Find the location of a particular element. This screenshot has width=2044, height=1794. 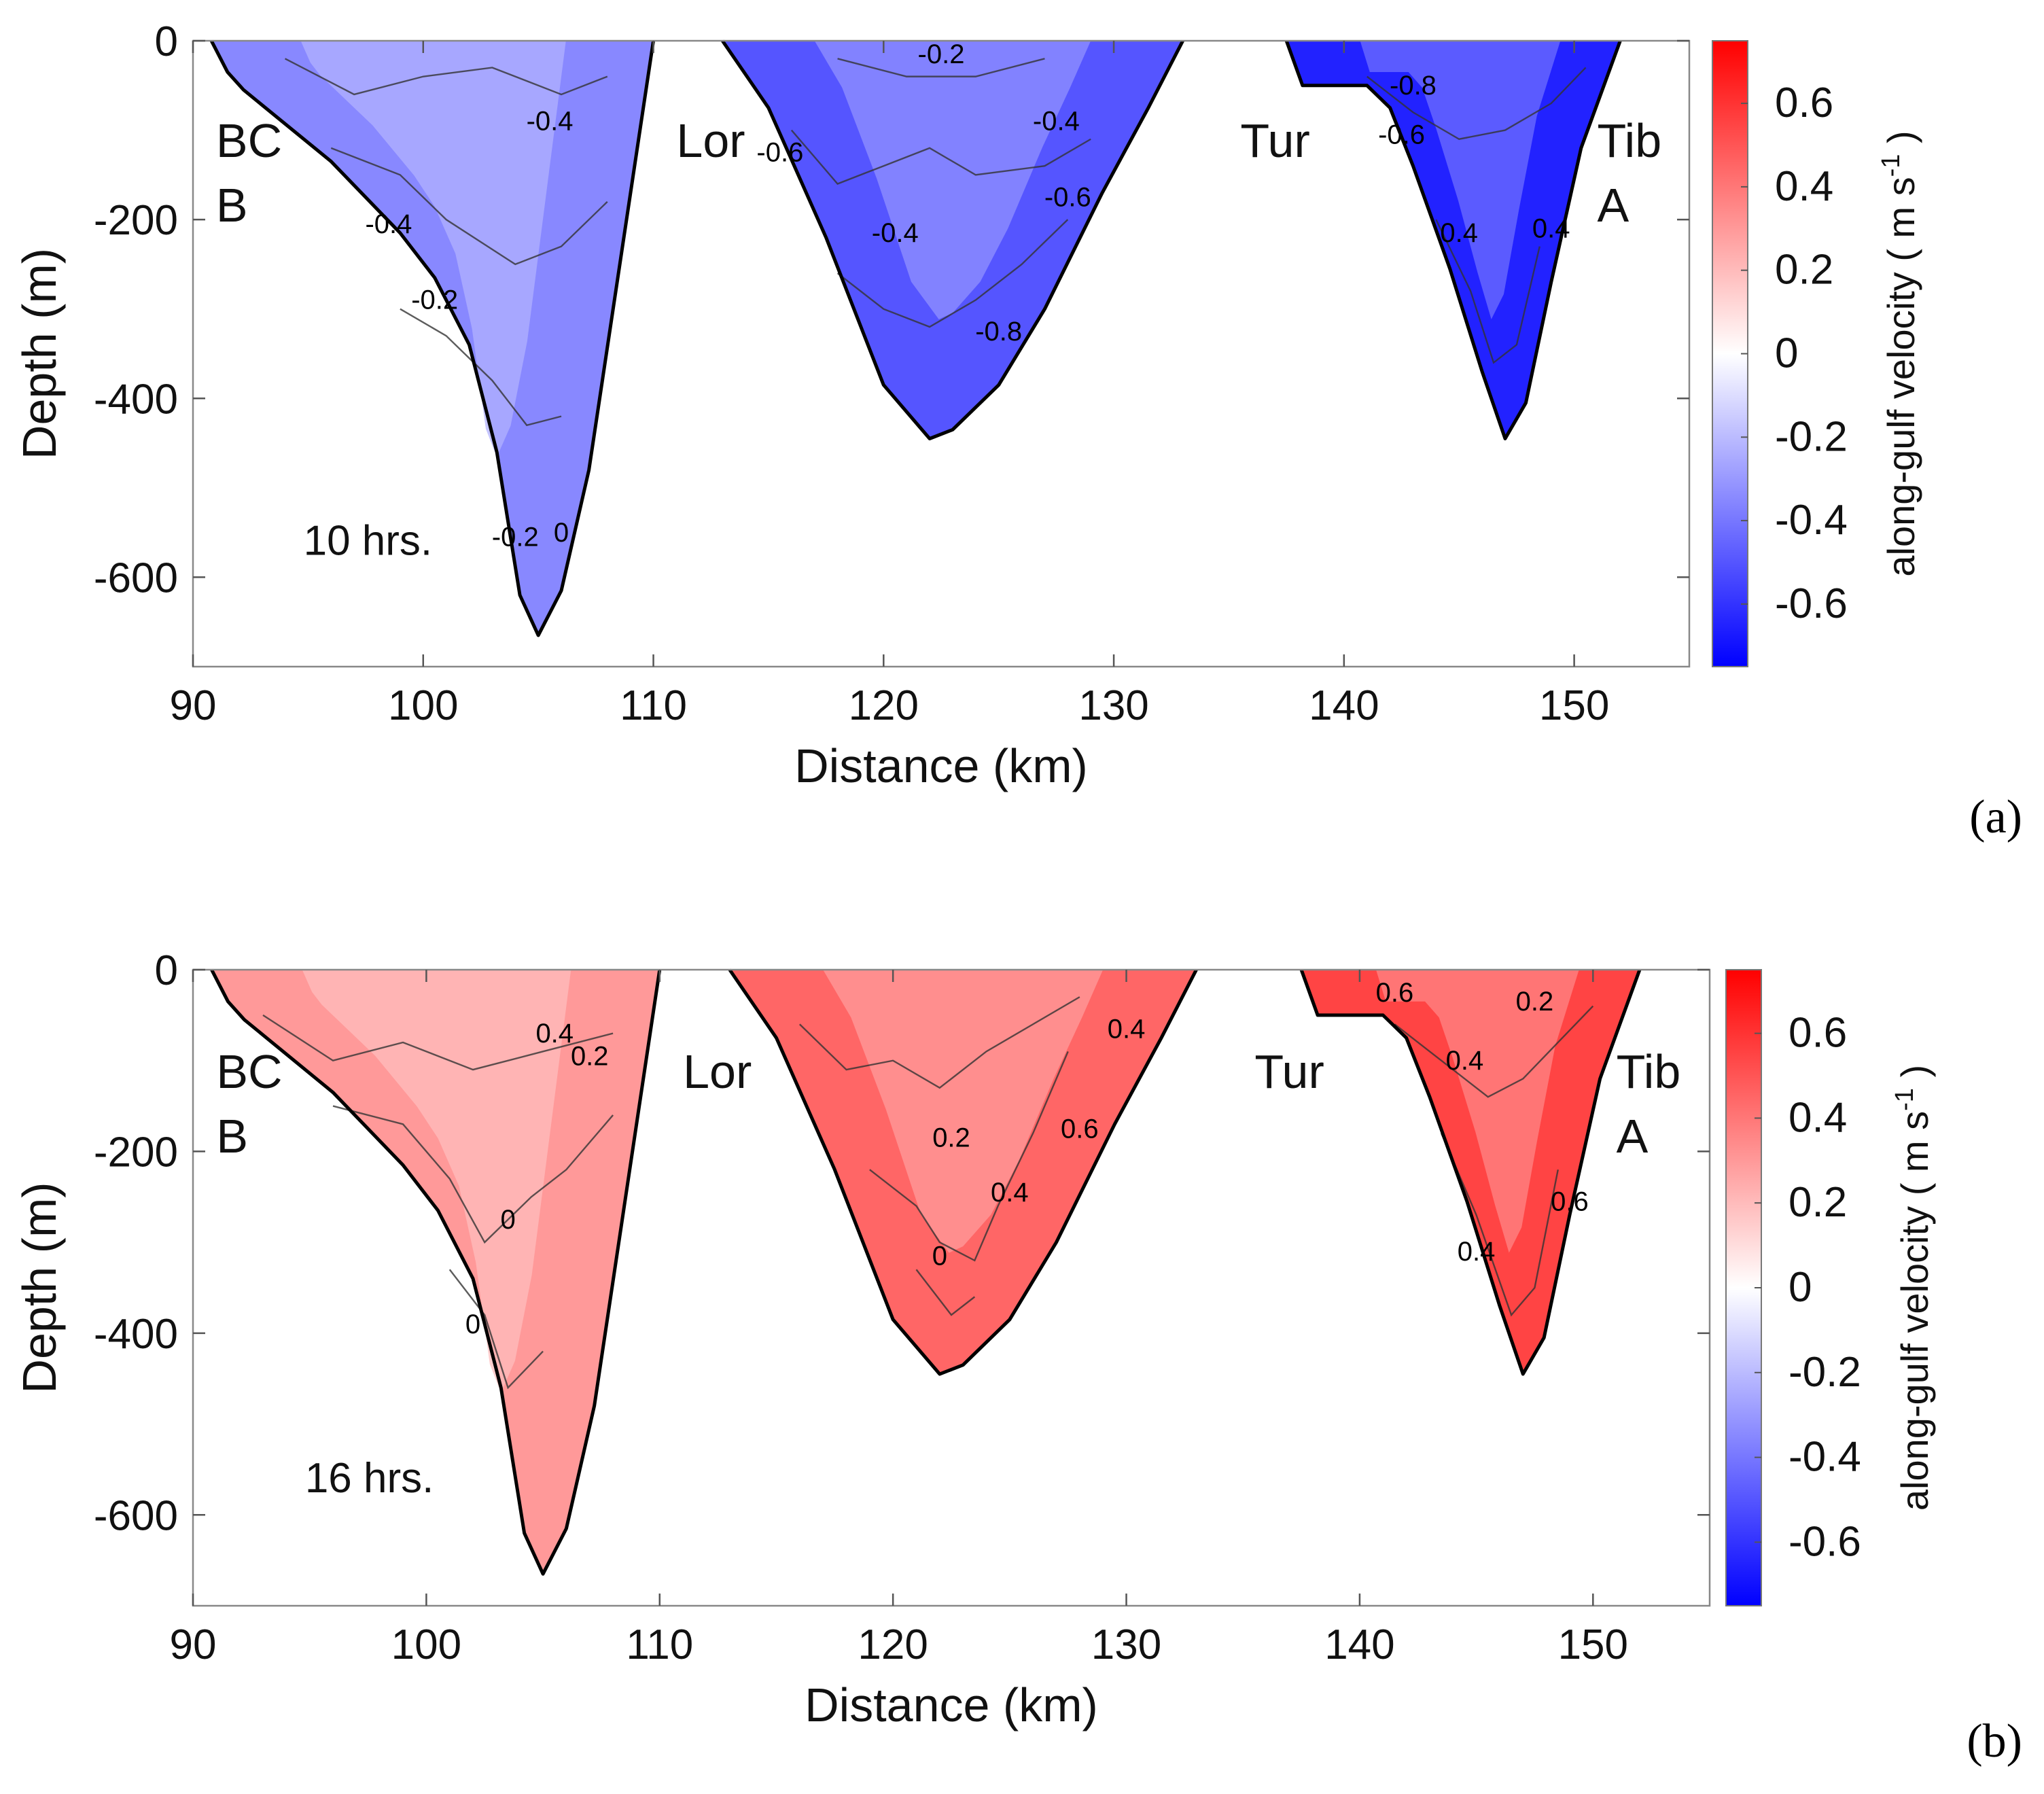

colorbar-tick-label: -0.2 is located at coordinates (1811, 436).